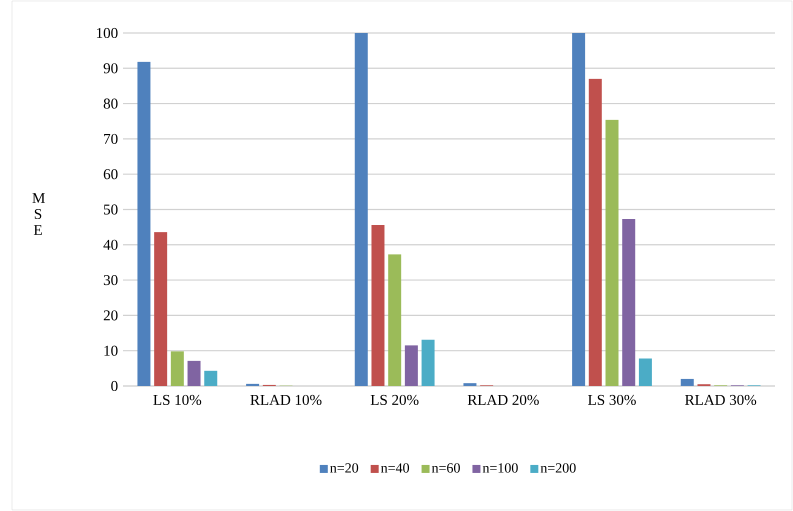 The width and height of the screenshot is (793, 511). I want to click on y-tick-label: 50, so click(111, 209).